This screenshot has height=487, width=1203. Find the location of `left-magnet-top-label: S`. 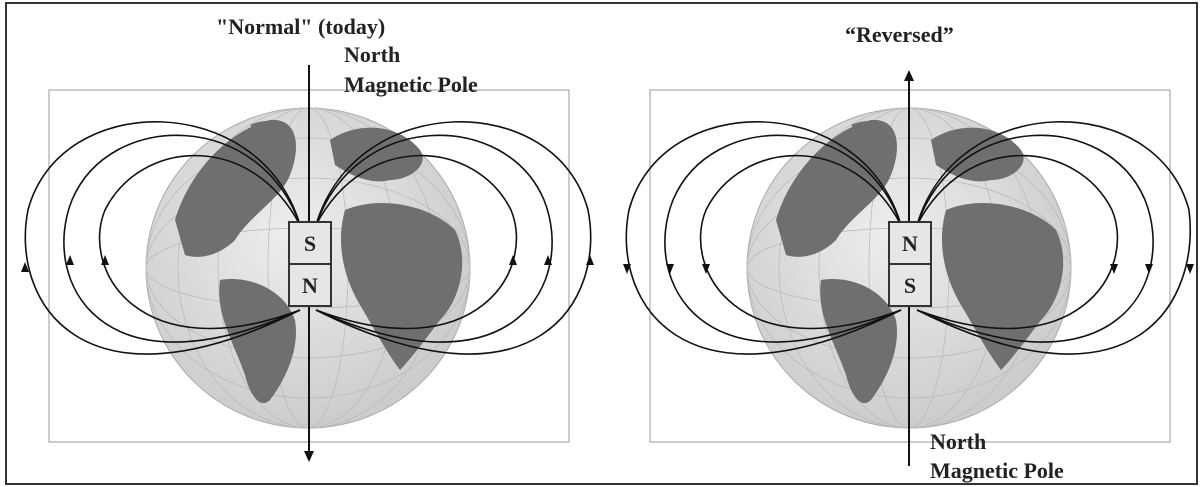

left-magnet-top-label: S is located at coordinates (310, 243).